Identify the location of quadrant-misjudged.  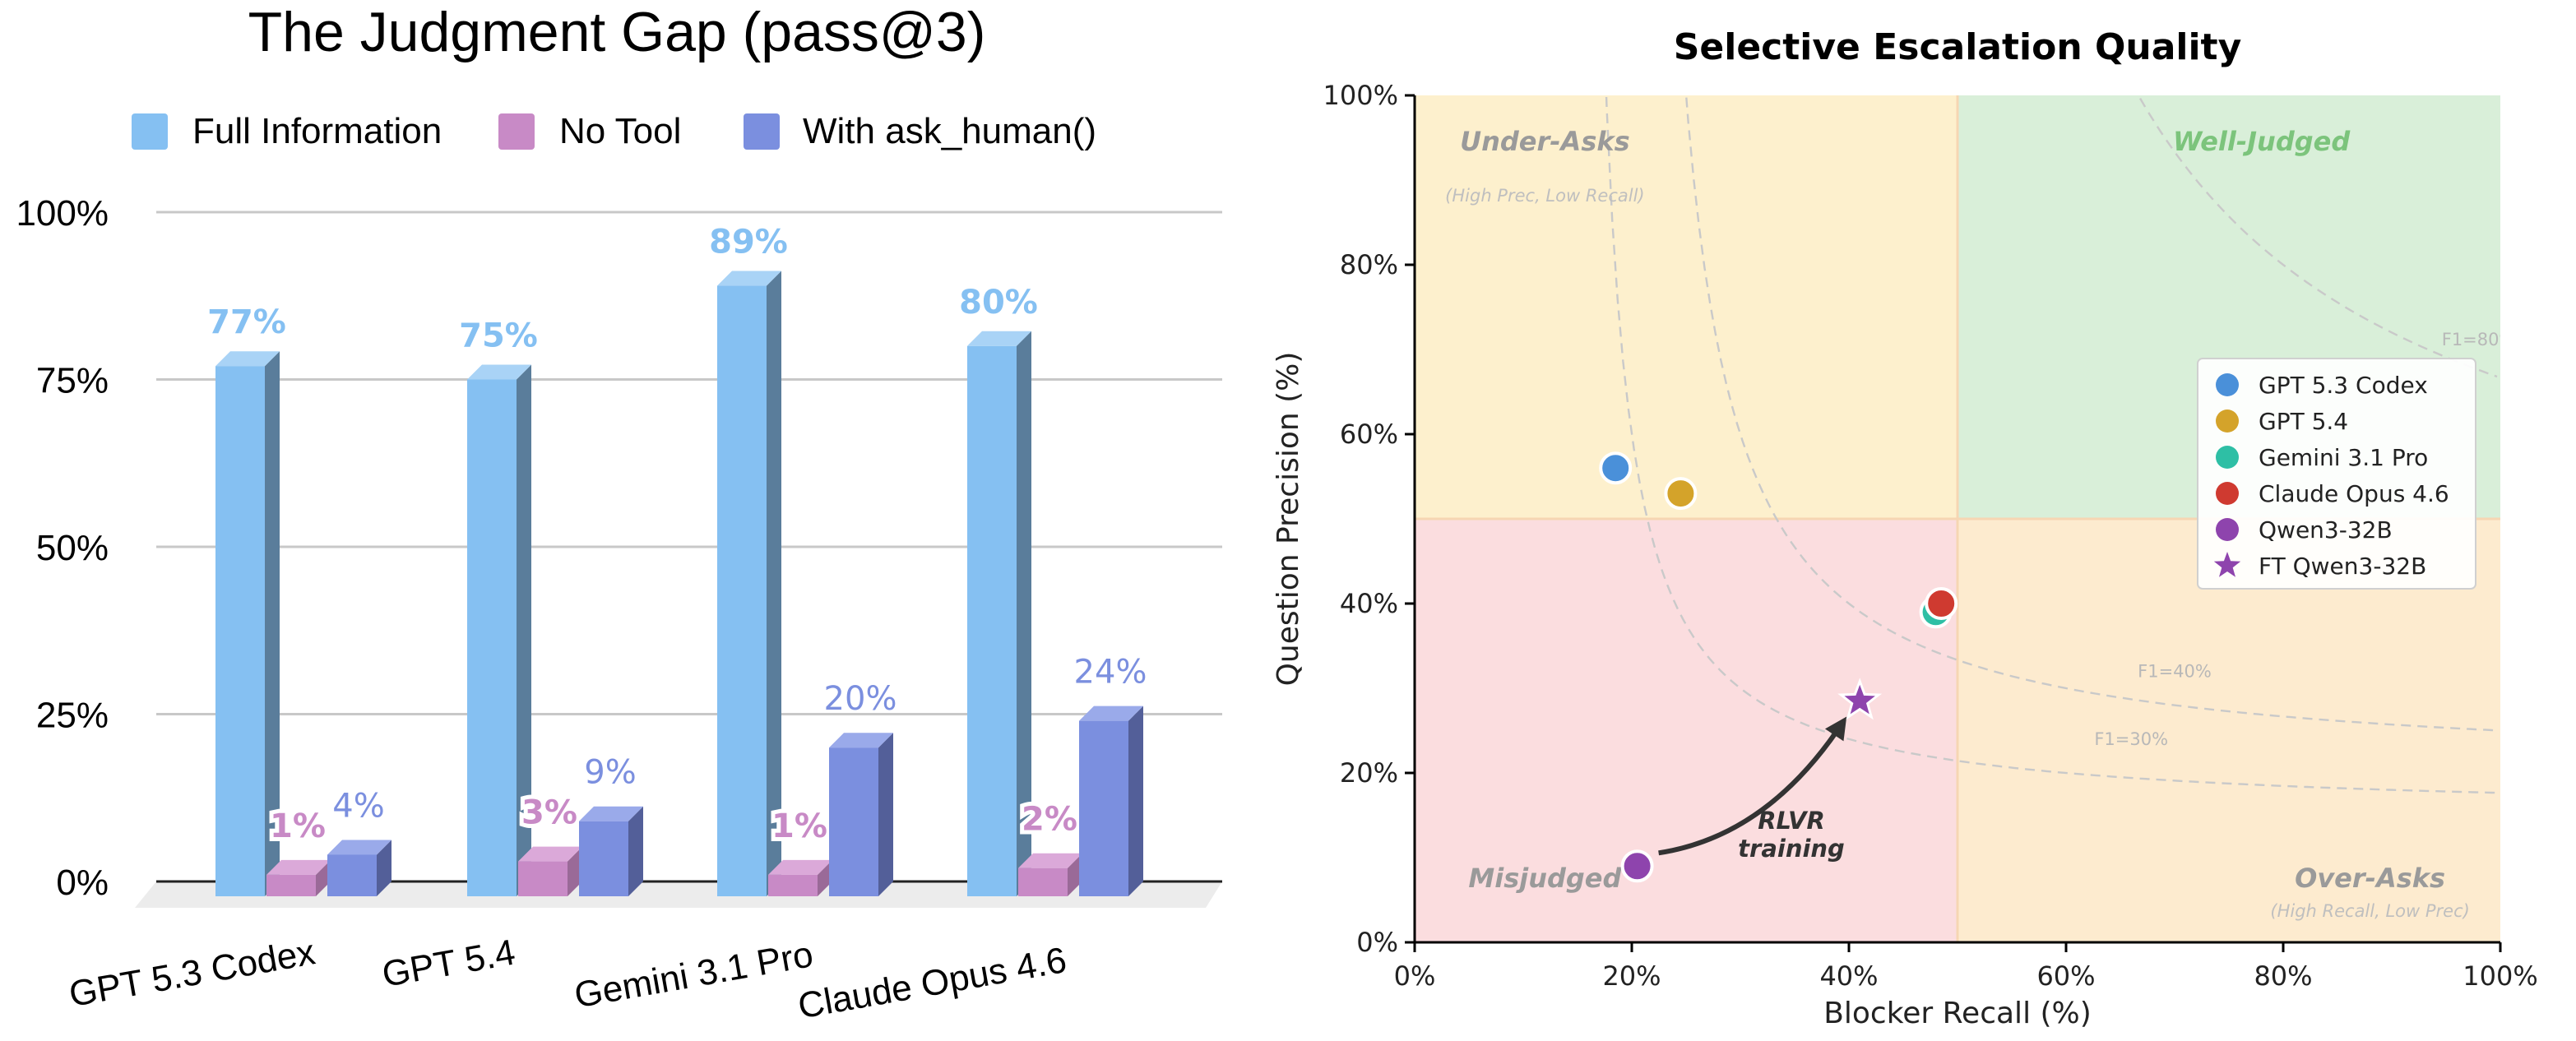
(1686, 730).